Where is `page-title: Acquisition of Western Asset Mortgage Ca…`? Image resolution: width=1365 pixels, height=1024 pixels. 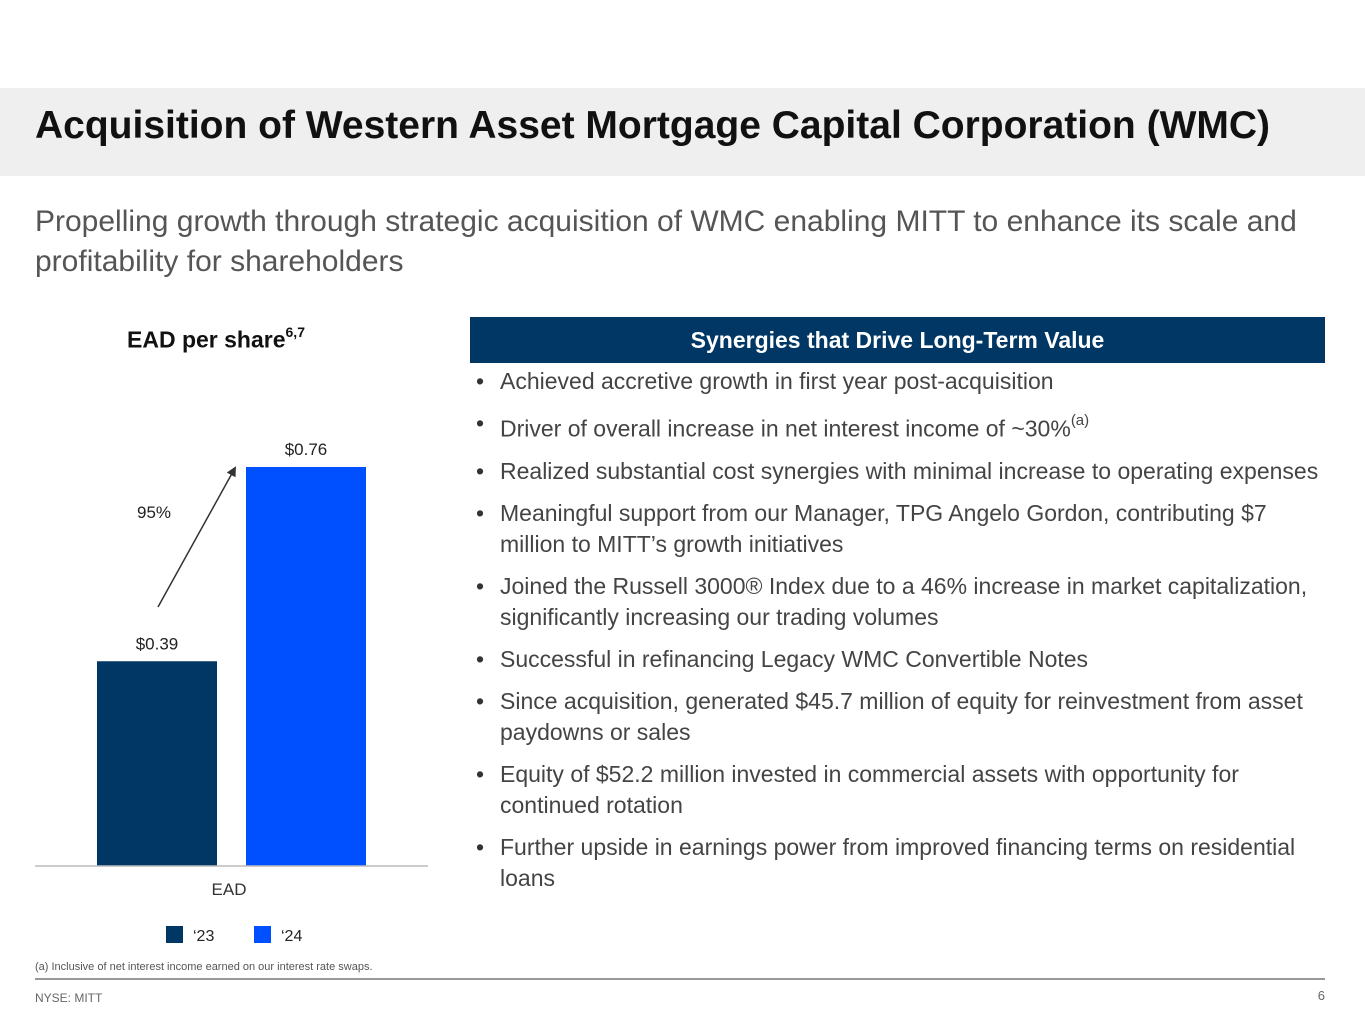 page-title: Acquisition of Western Asset Mortgage Ca… is located at coordinates (653, 125).